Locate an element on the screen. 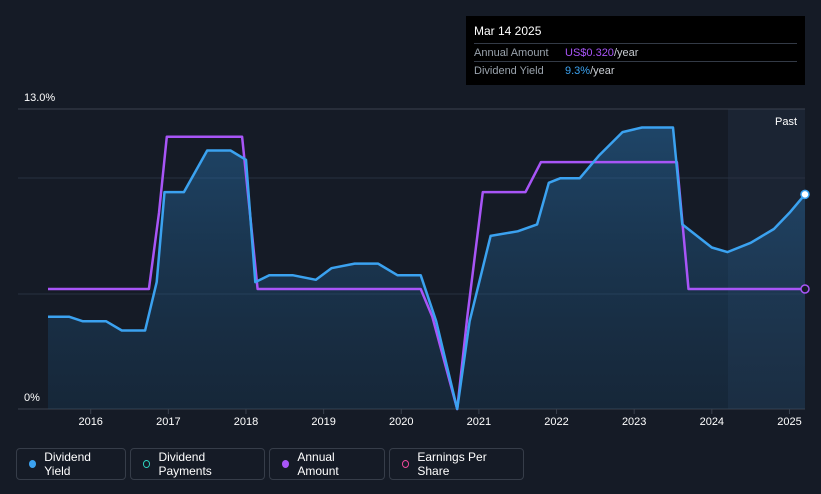  x-tick-label: 2016 is located at coordinates (90, 422).